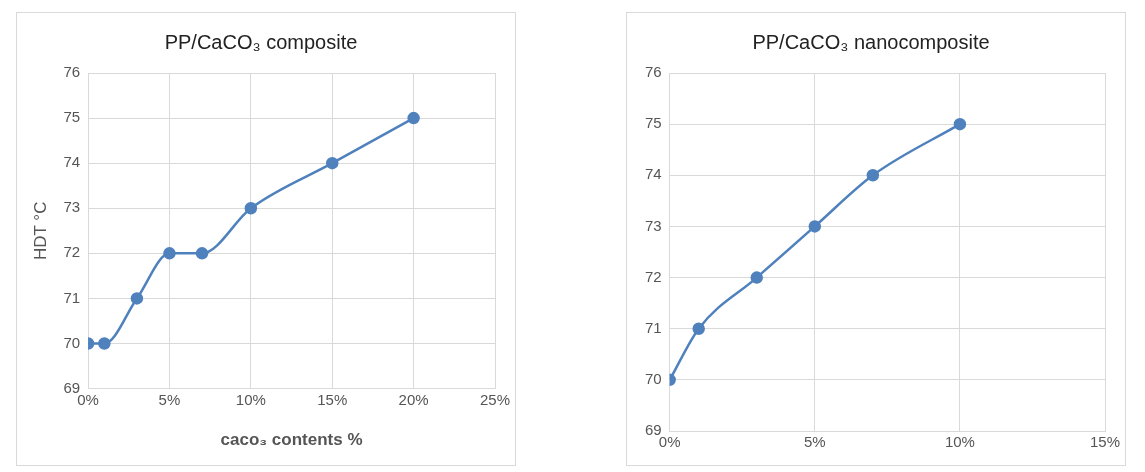  I want to click on y-tick-label: 69, so click(72, 387).